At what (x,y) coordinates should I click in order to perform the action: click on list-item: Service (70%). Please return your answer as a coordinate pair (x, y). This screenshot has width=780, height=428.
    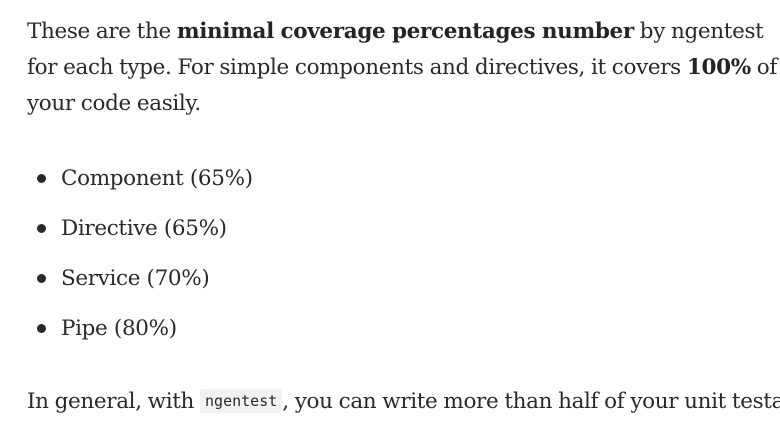
    Looking at the image, I should click on (140, 287).